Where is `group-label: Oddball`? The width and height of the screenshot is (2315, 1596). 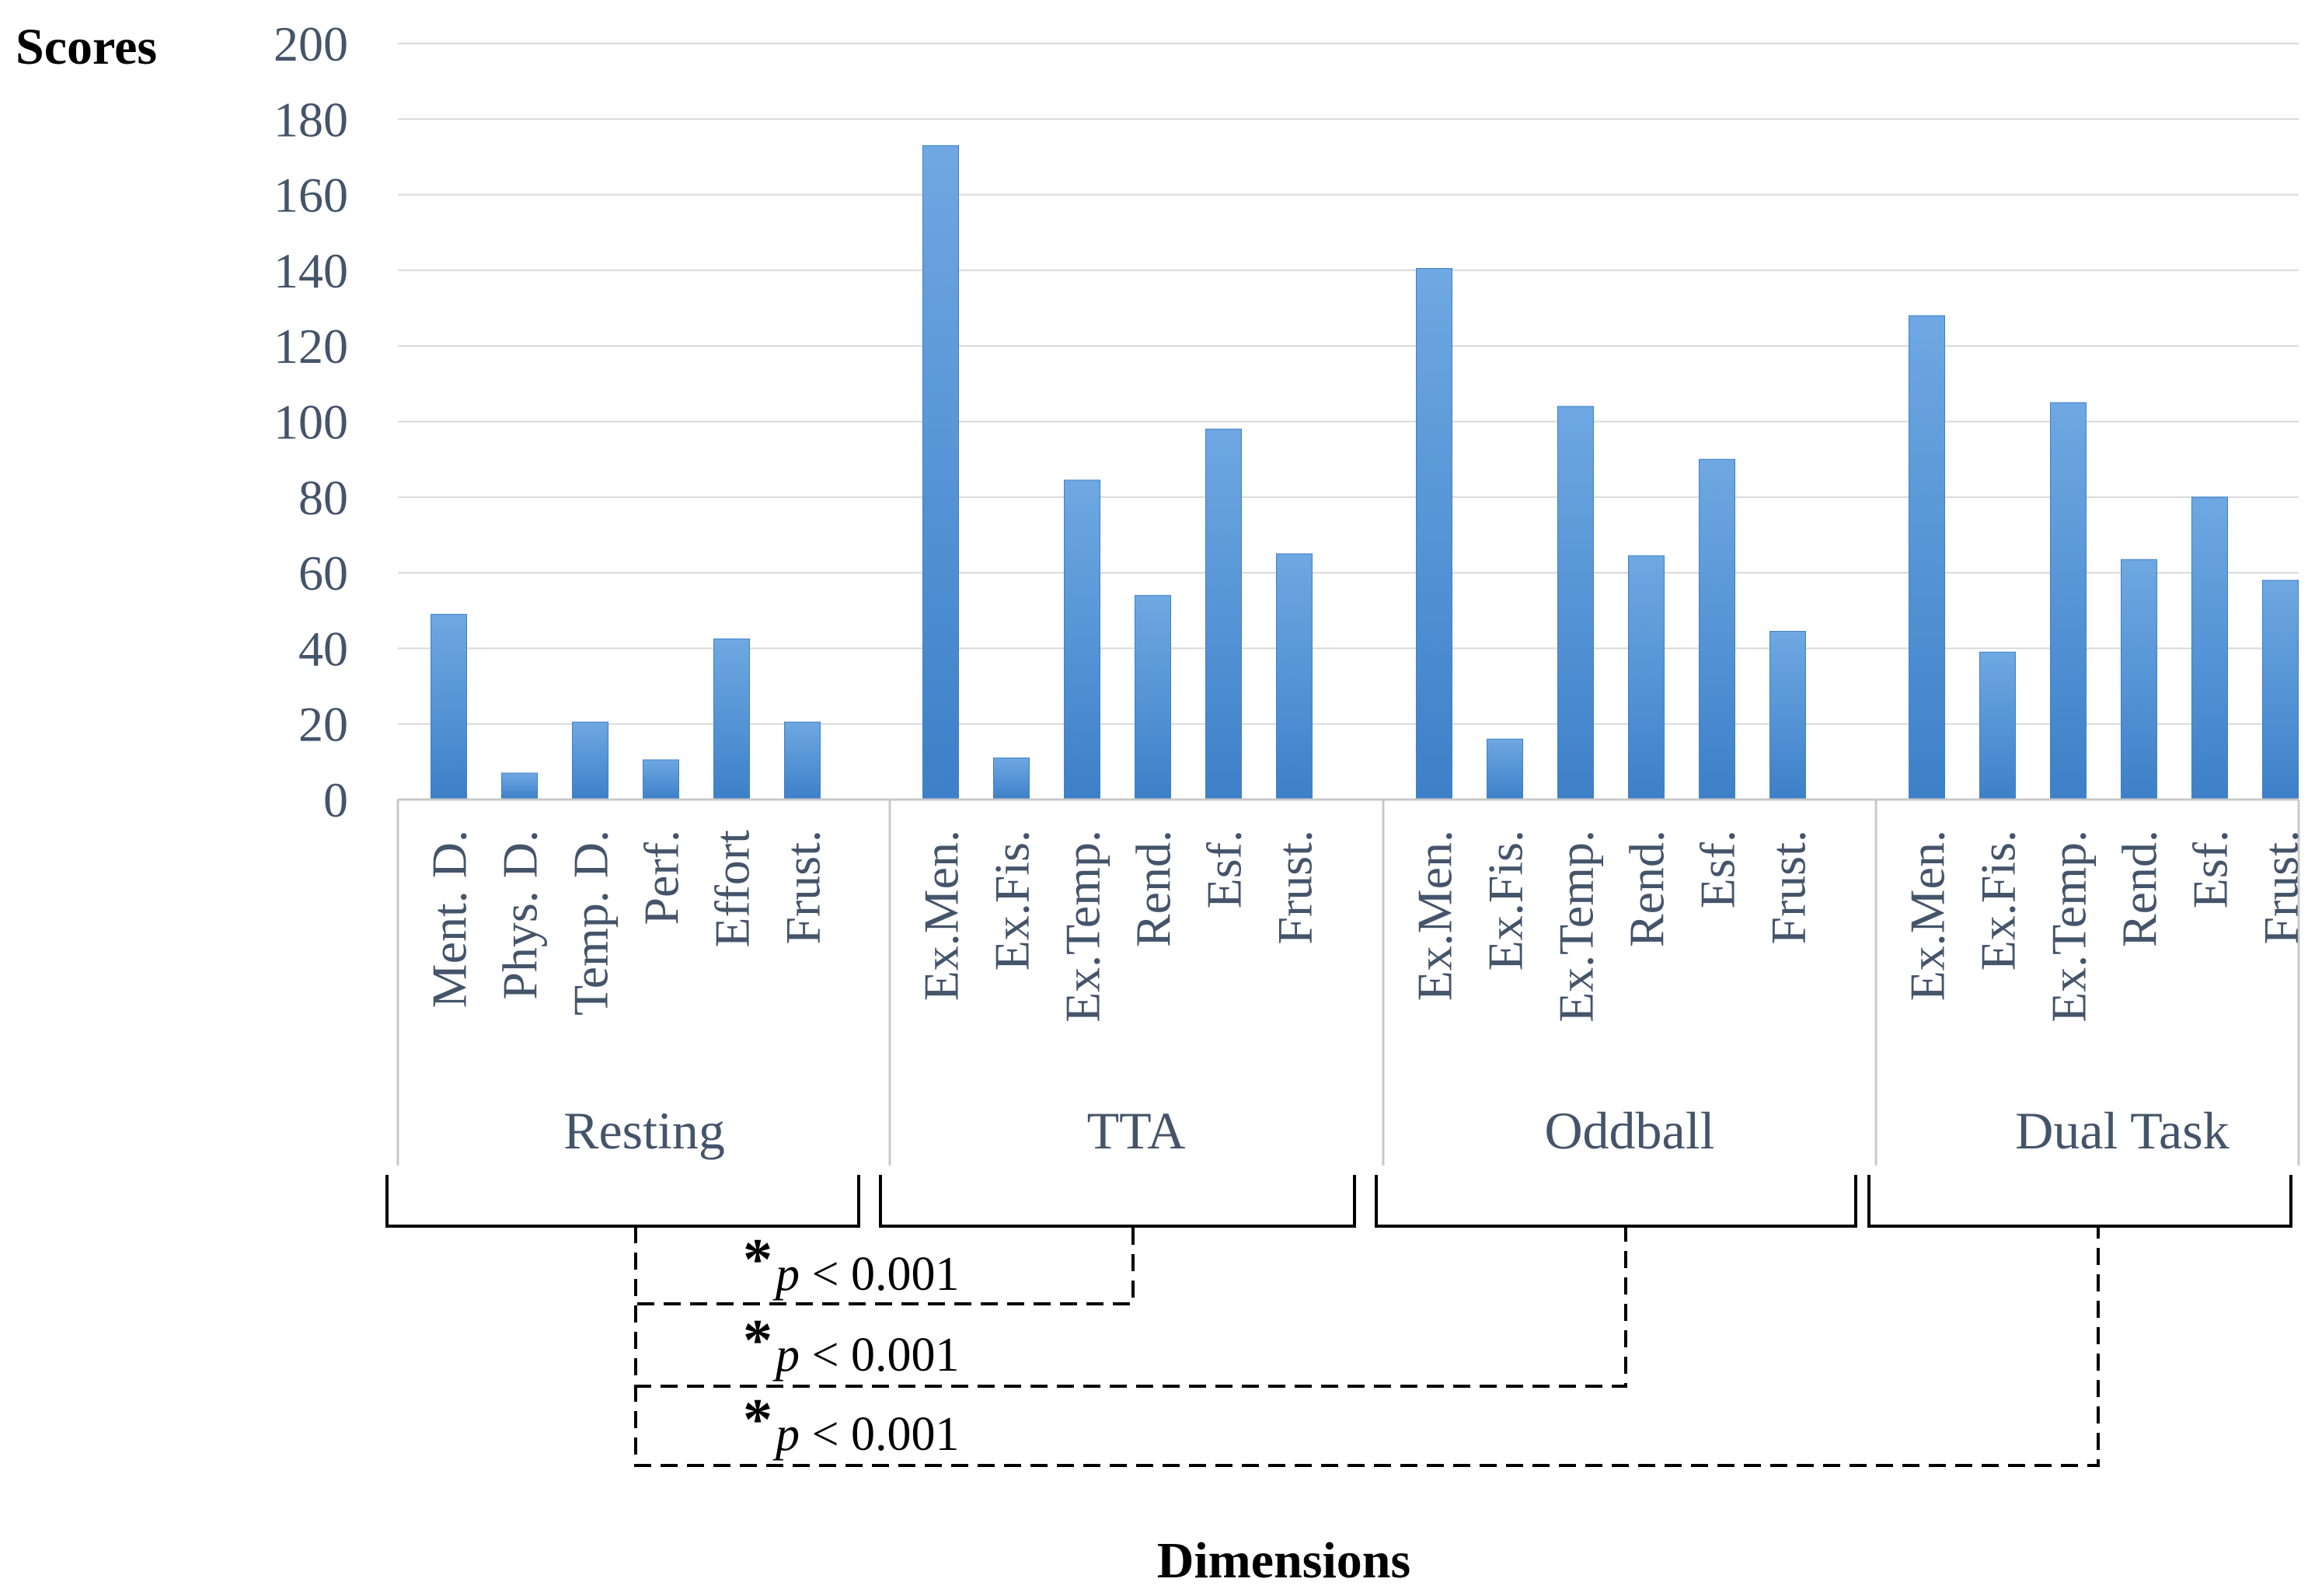 group-label: Oddball is located at coordinates (1629, 1130).